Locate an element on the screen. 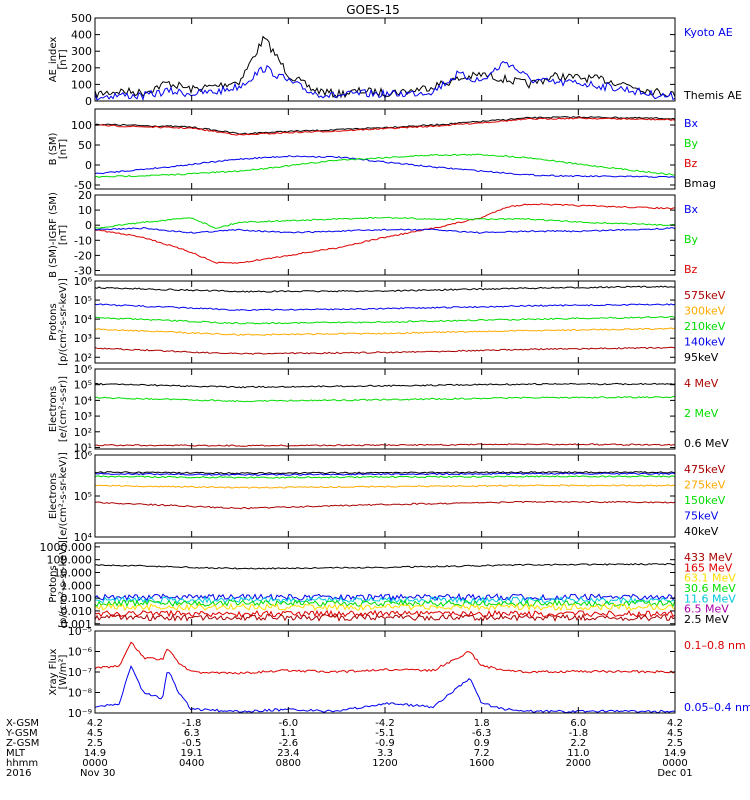 This screenshot has width=750, height=800. ytick-label: 0 is located at coordinates (88, 101).